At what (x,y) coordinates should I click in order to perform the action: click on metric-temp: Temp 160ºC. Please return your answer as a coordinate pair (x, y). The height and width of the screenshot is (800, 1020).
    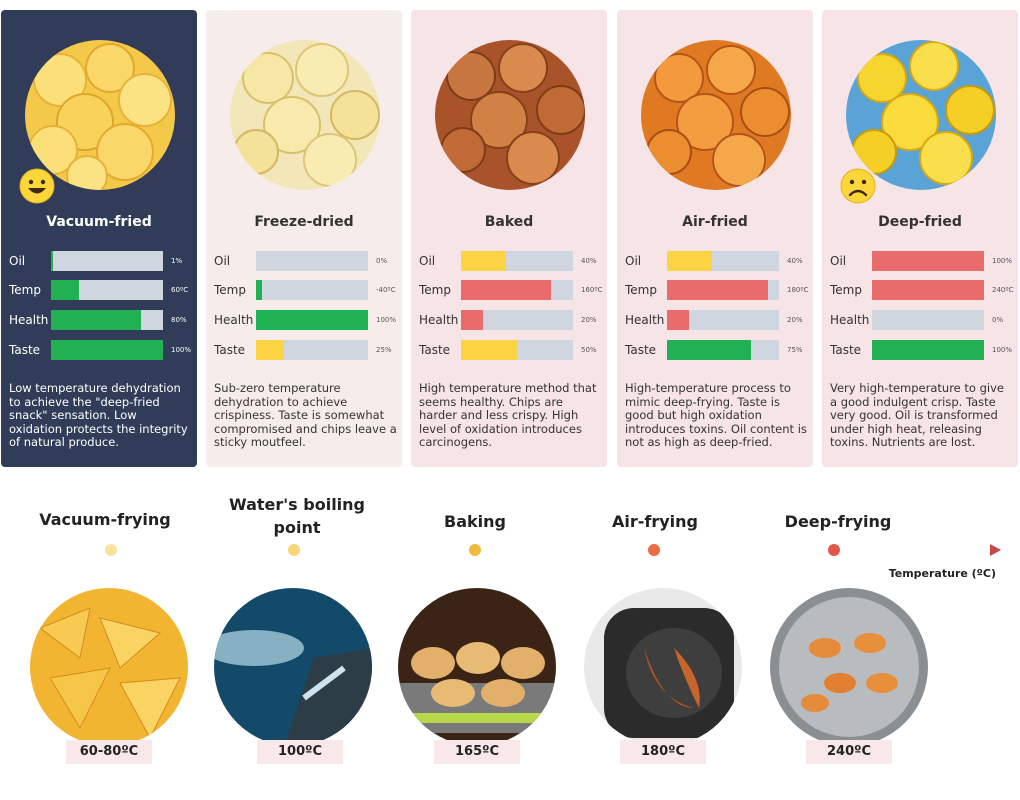
    Looking at the image, I should click on (511, 291).